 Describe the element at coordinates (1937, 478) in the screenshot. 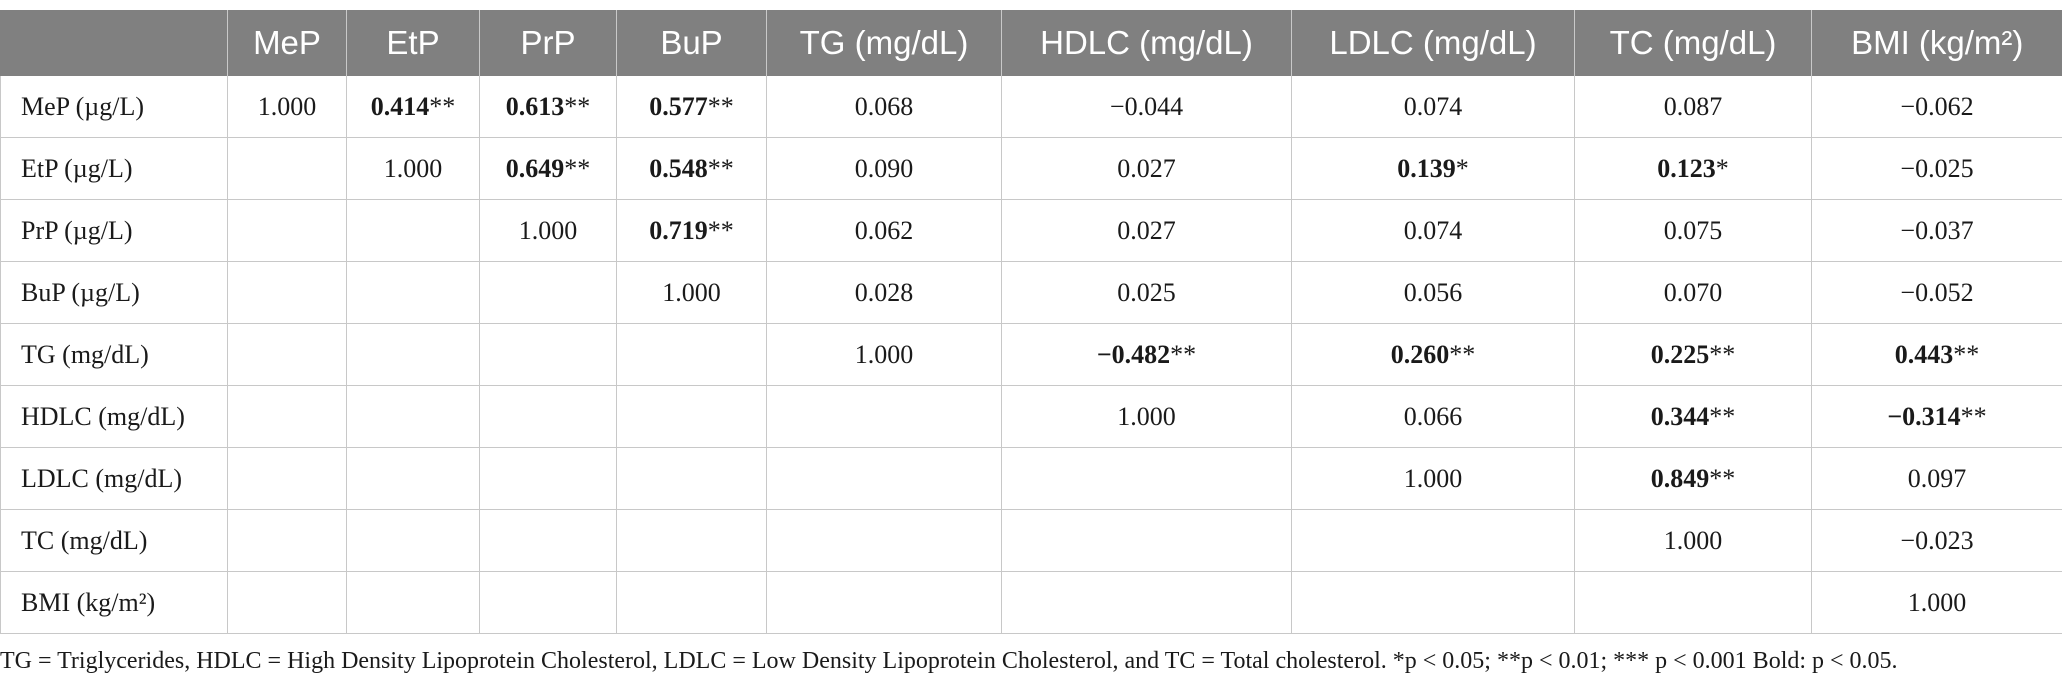

I see `cell-value: 0.097` at that location.